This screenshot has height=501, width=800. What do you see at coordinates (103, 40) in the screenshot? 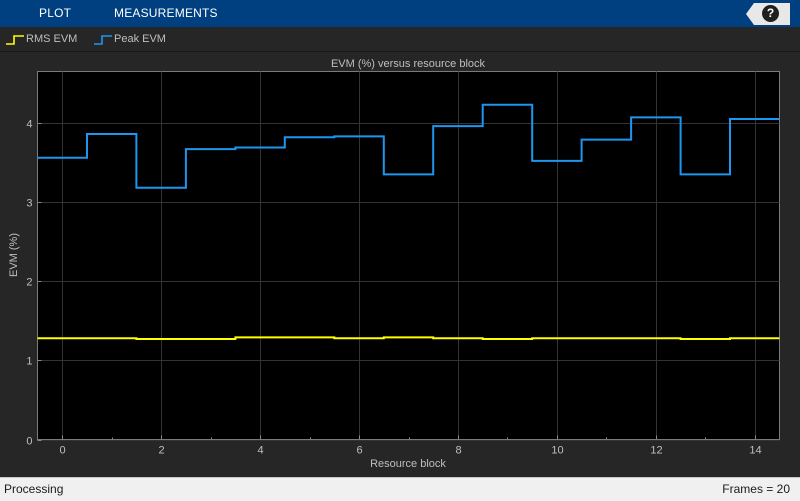
I see `legend-step-icon-peak` at bounding box center [103, 40].